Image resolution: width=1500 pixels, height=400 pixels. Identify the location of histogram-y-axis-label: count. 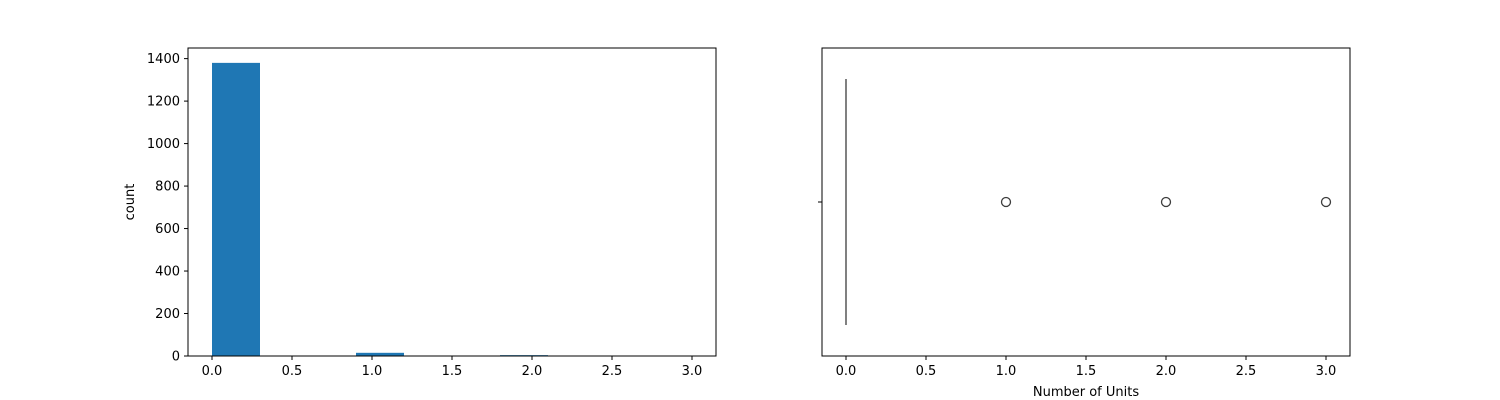
(130, 202).